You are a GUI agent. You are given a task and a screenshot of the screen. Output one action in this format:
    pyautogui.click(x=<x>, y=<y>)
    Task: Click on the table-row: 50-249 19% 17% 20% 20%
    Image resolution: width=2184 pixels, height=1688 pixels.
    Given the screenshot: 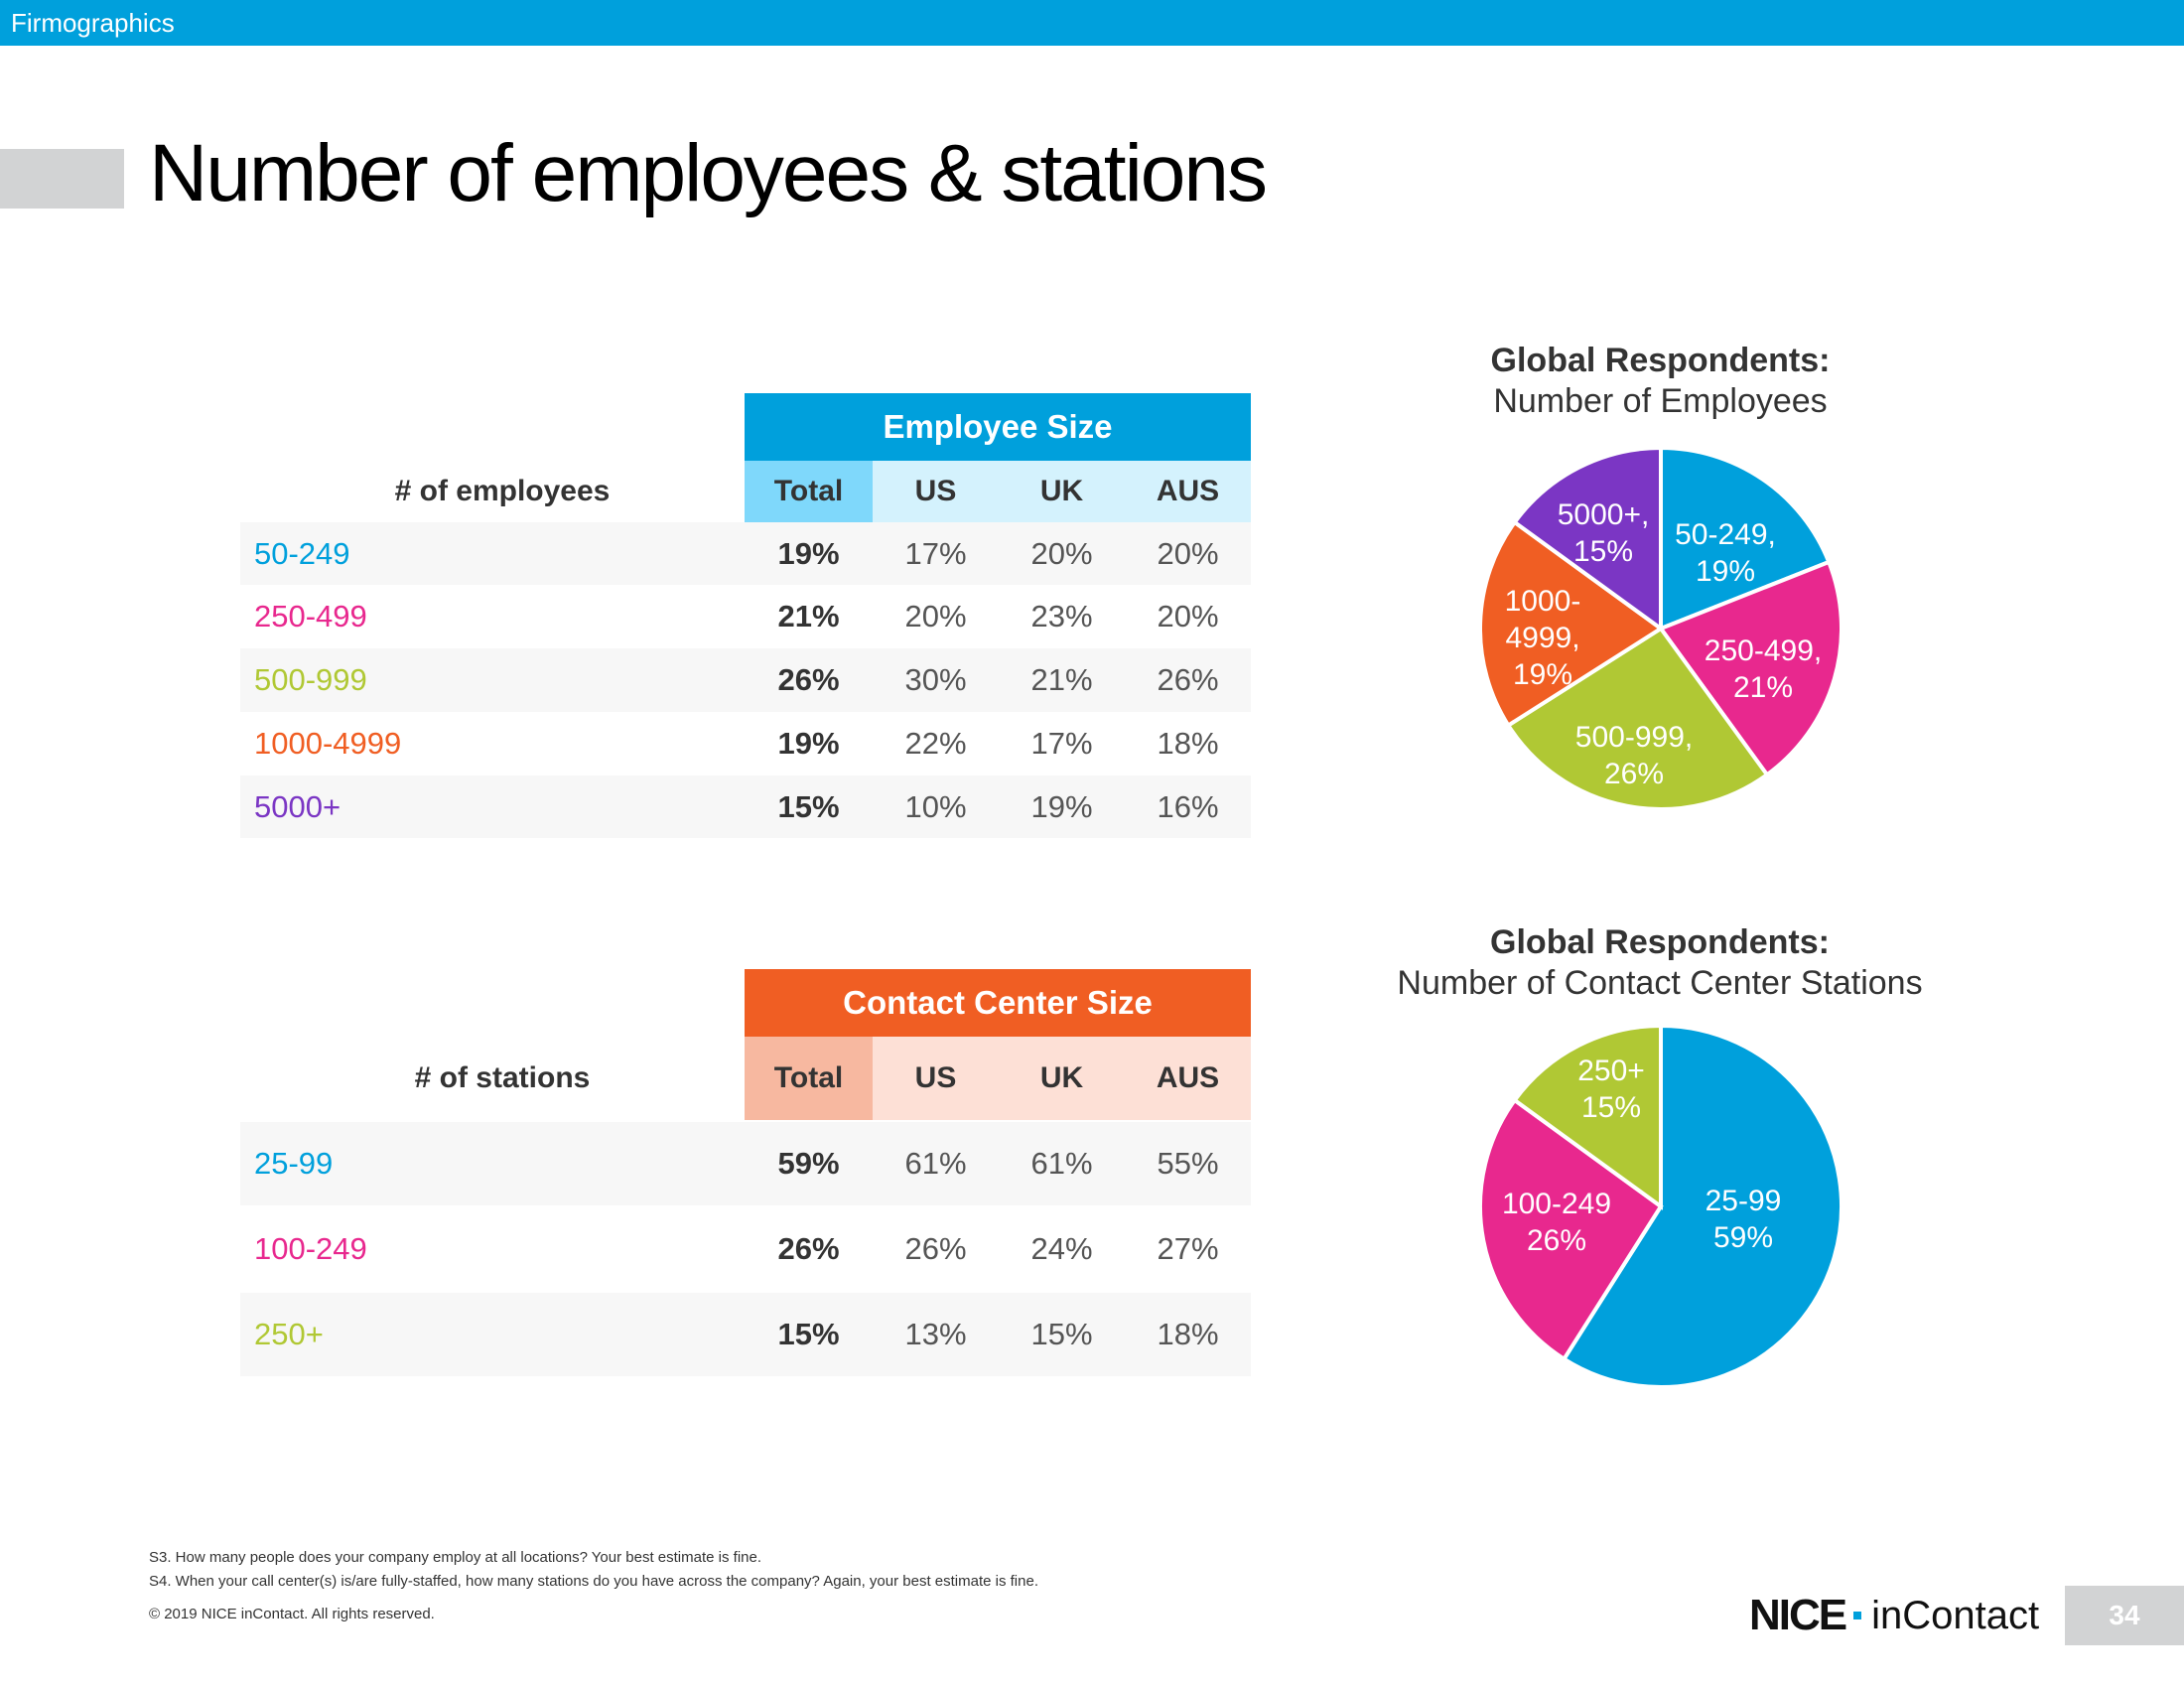 What is the action you would take?
    pyautogui.click(x=745, y=553)
    